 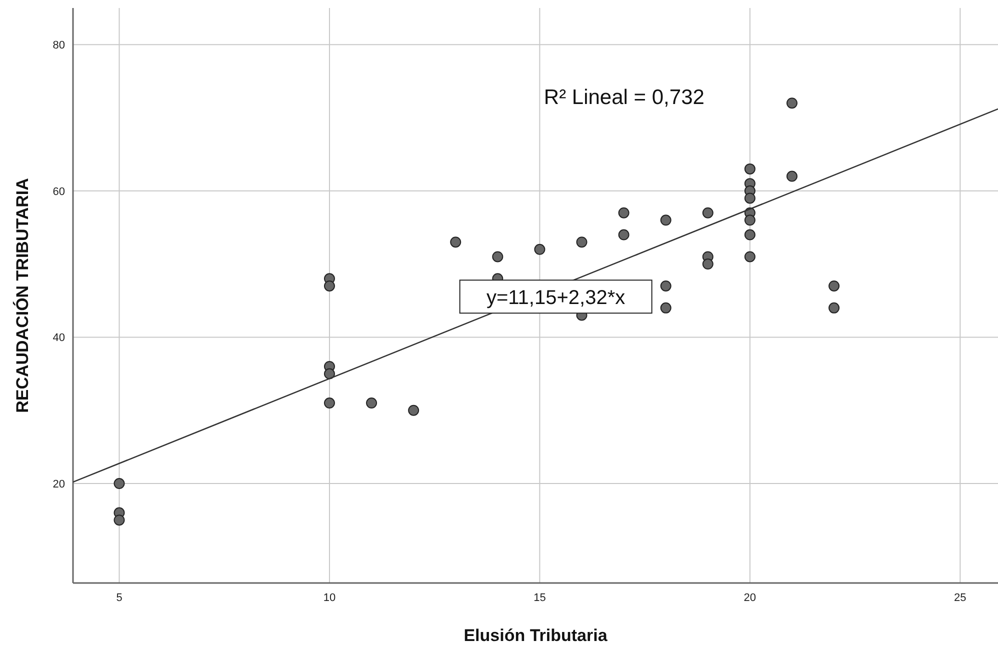 What do you see at coordinates (624, 97) in the screenshot?
I see `annotation: R² Lineal = 0,732` at bounding box center [624, 97].